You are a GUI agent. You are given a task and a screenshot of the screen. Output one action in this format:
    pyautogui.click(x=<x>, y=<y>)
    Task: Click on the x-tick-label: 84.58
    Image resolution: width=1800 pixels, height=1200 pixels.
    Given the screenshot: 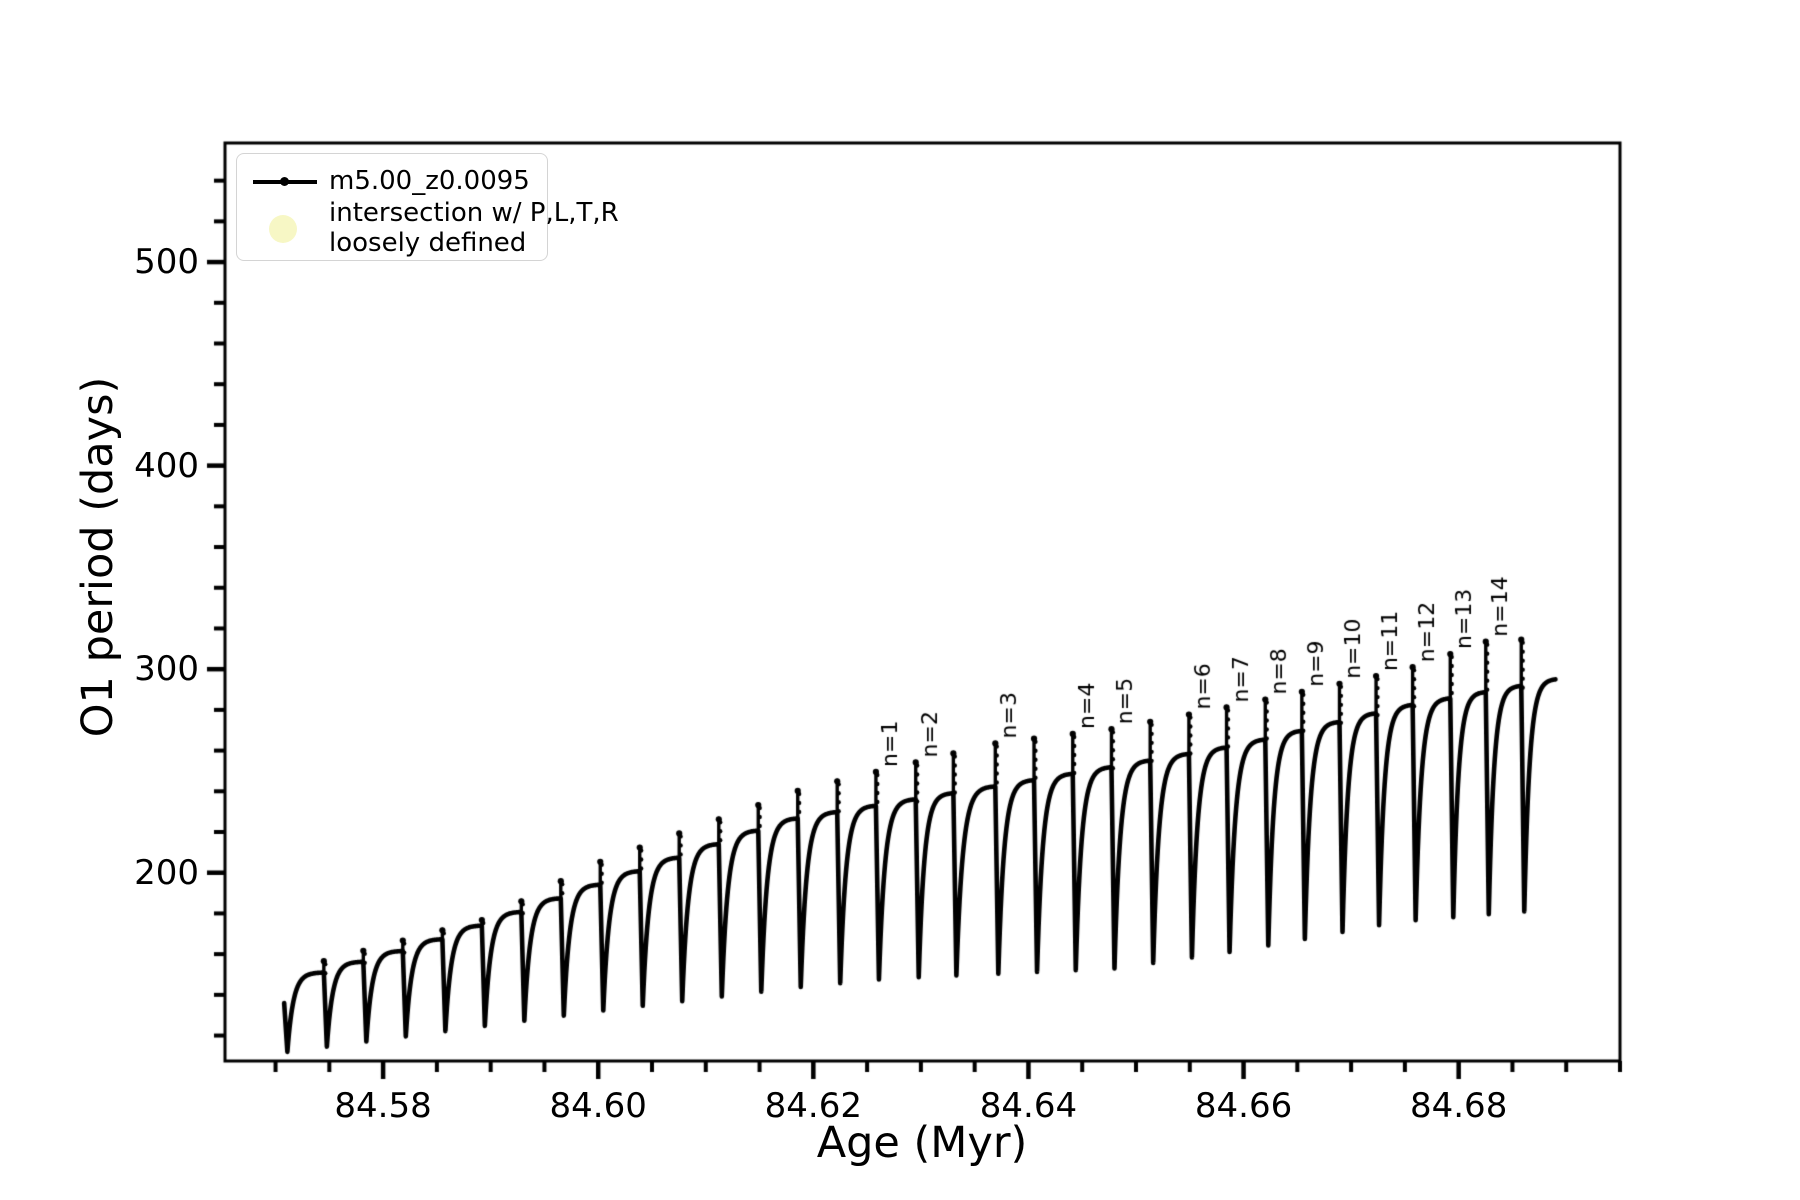 What is the action you would take?
    pyautogui.click(x=383, y=1106)
    